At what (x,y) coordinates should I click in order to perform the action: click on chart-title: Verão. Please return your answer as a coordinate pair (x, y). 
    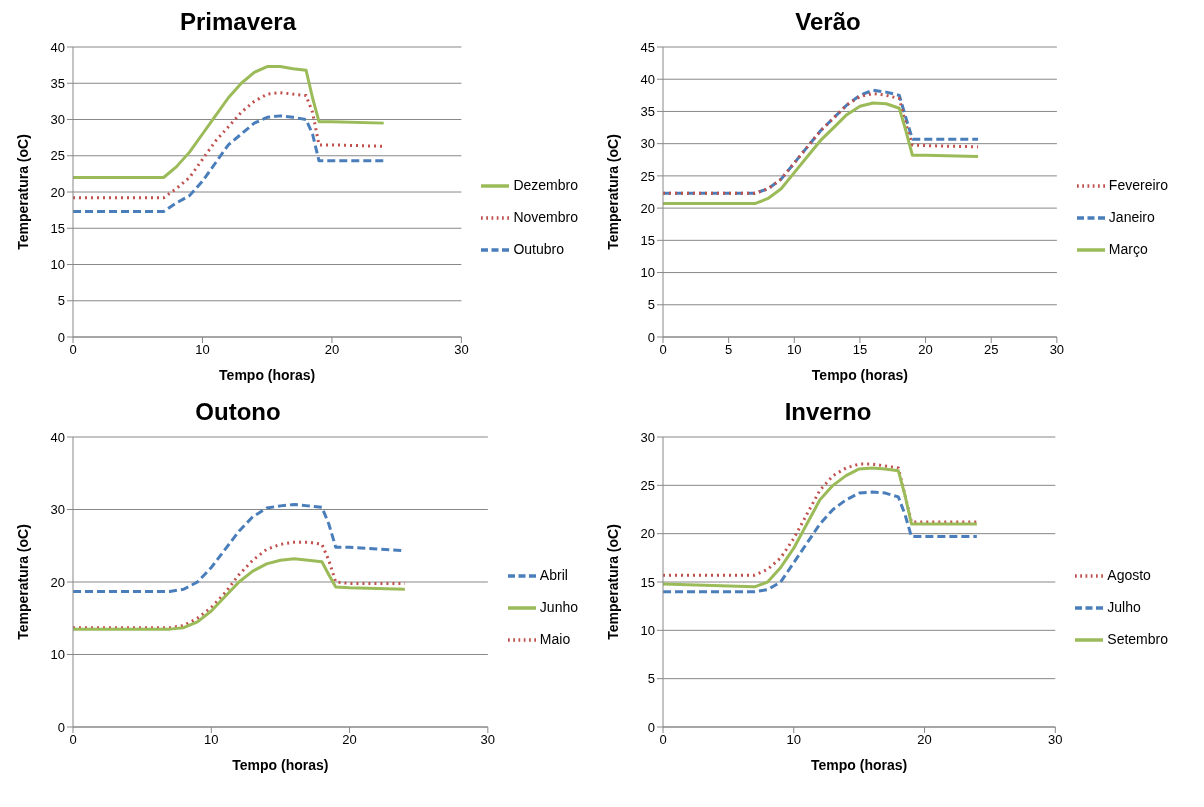
    Looking at the image, I should click on (828, 21).